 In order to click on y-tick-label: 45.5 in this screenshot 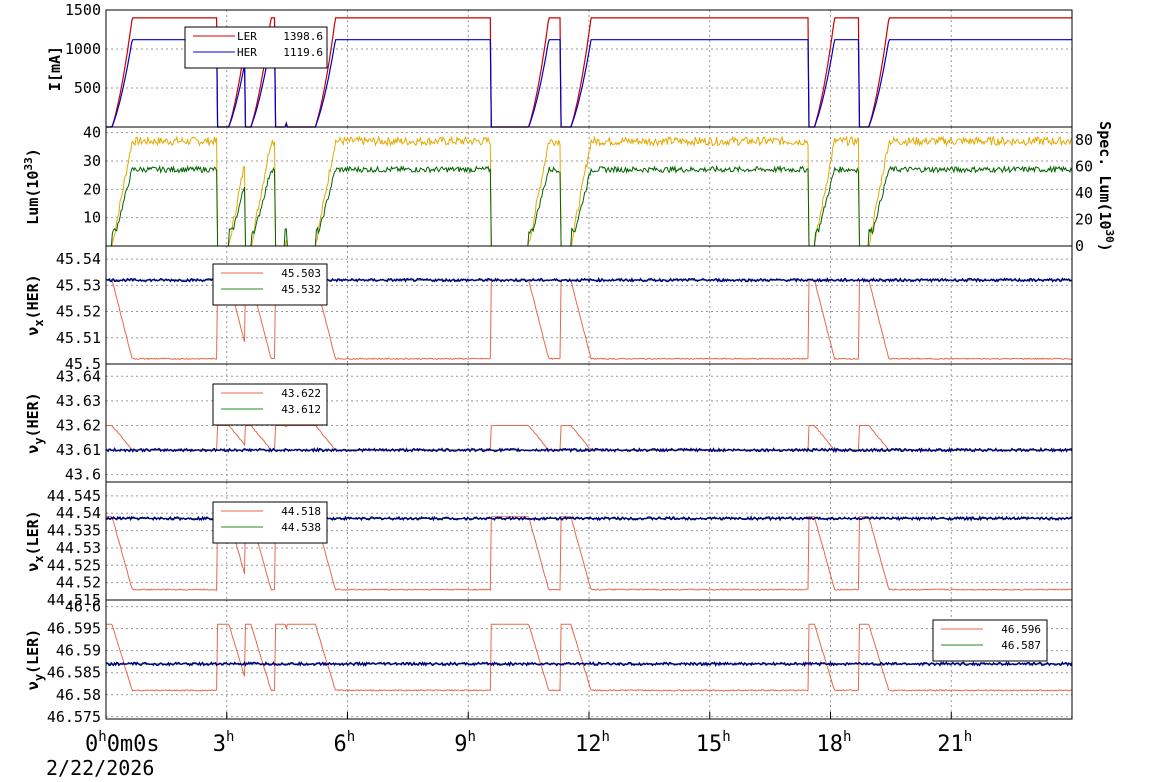, I will do `click(83, 364)`.